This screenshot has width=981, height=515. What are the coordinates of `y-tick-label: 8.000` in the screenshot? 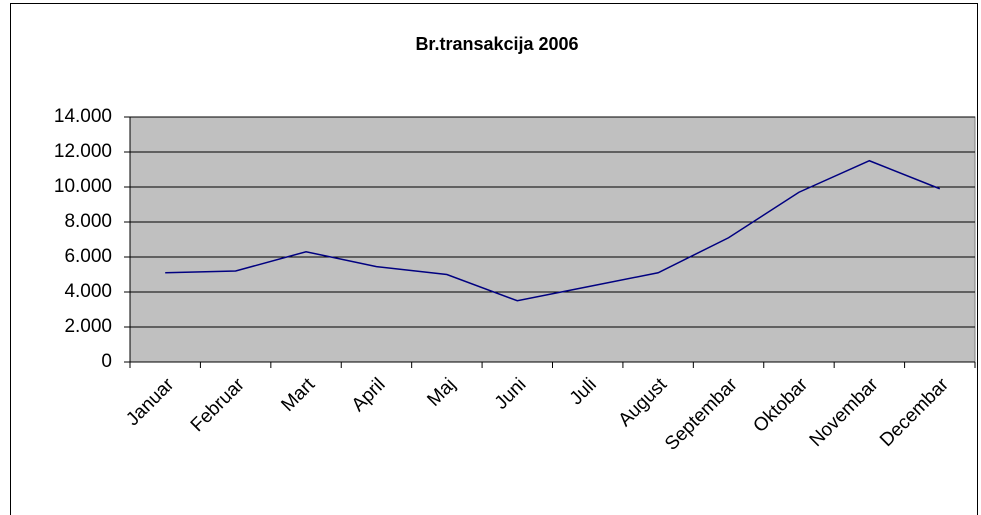 It's located at (88, 221).